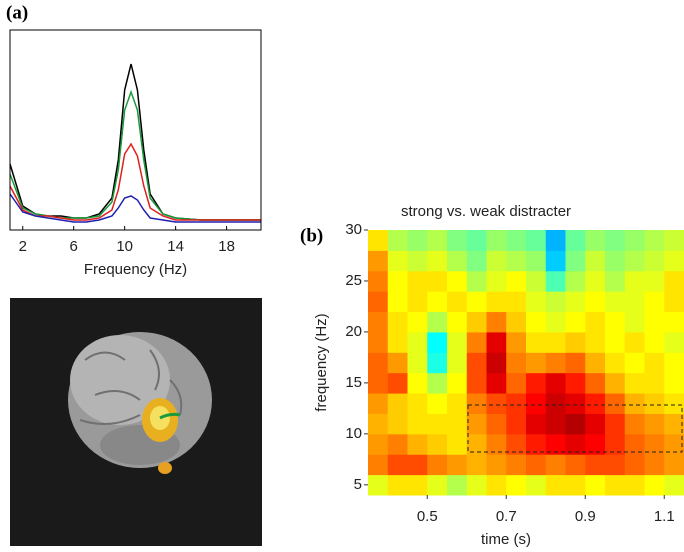 Image resolution: width=684 pixels, height=552 pixels. Describe the element at coordinates (135, 269) in the screenshot. I see `x-axis-label: Frequency (Hz)` at that location.